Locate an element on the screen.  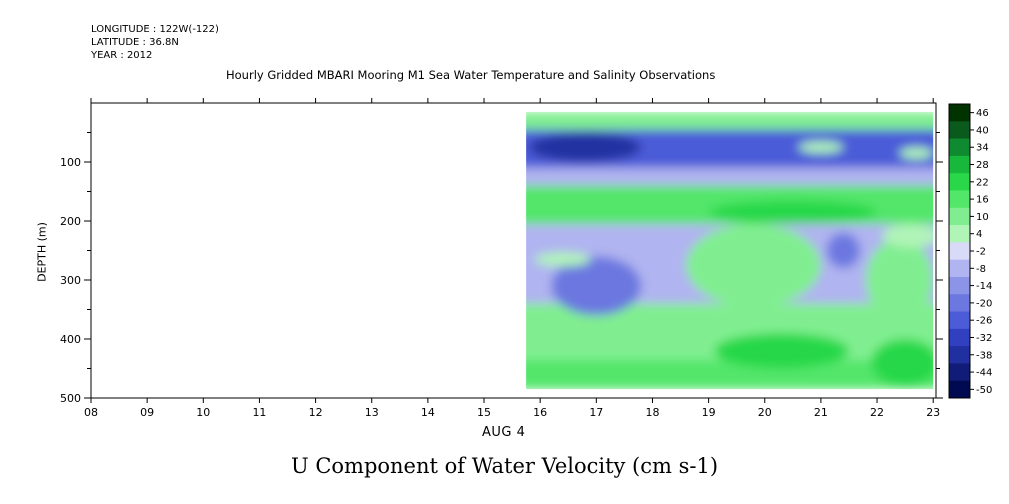
x-tick-label: 18 is located at coordinates (652, 412).